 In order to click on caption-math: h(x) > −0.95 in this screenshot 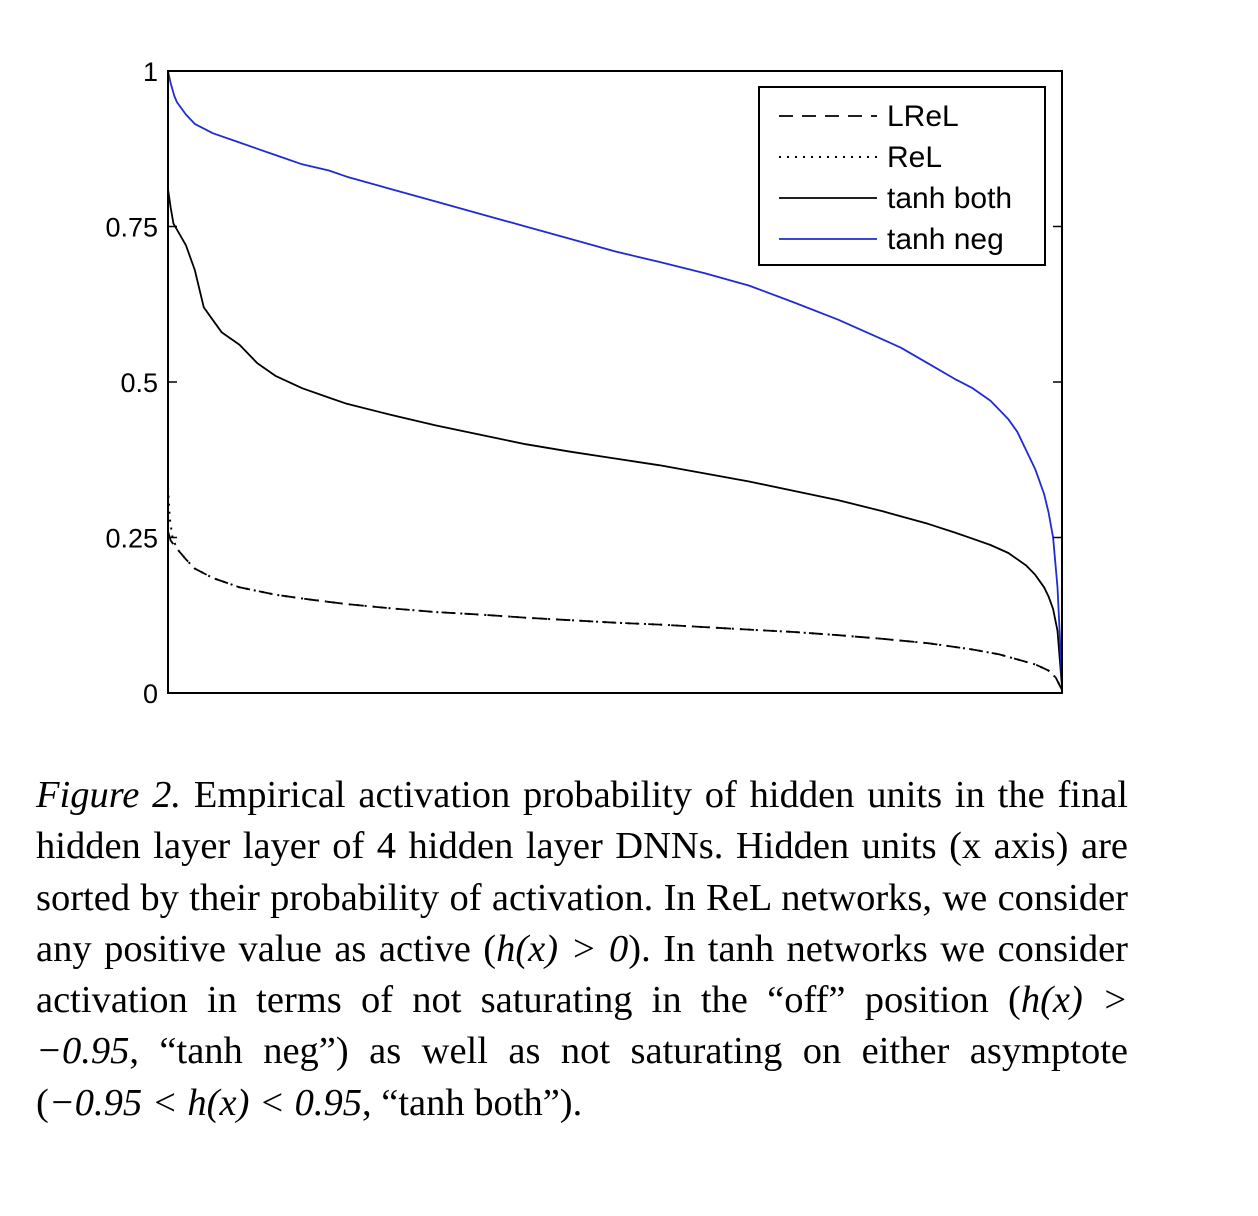, I will do `click(582, 1026)`.